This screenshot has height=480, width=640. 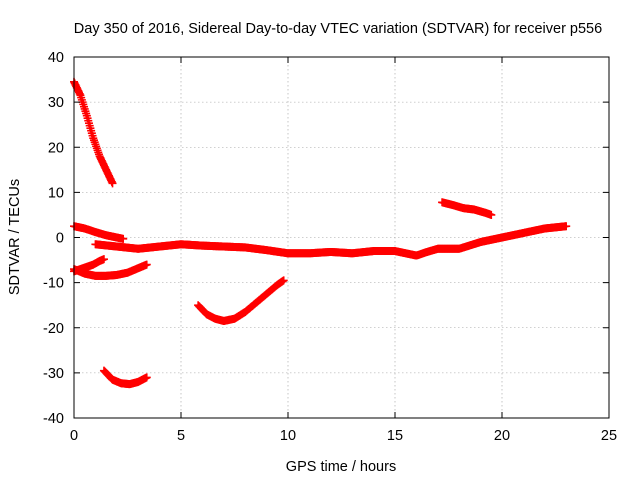 What do you see at coordinates (56, 58) in the screenshot?
I see `y-tick-label: 40` at bounding box center [56, 58].